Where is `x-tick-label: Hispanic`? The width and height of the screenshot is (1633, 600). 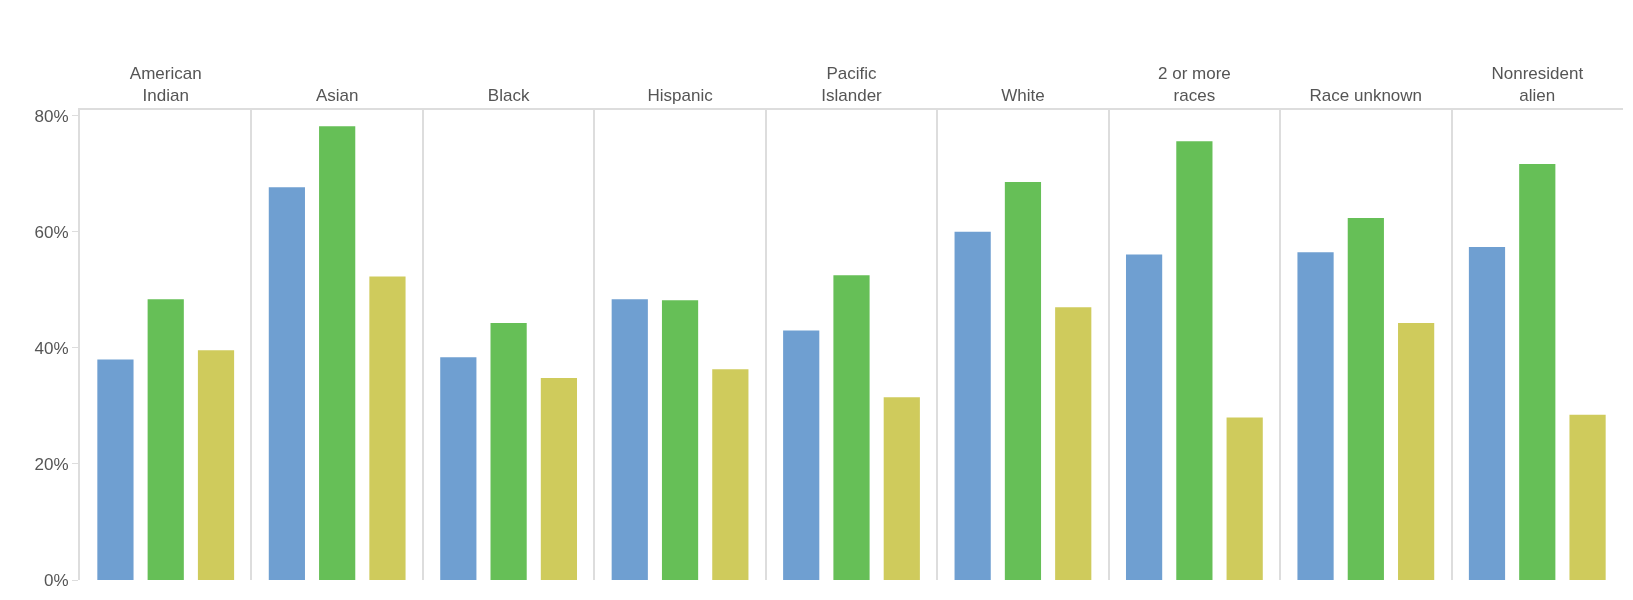
x-tick-label: Hispanic is located at coordinates (680, 96).